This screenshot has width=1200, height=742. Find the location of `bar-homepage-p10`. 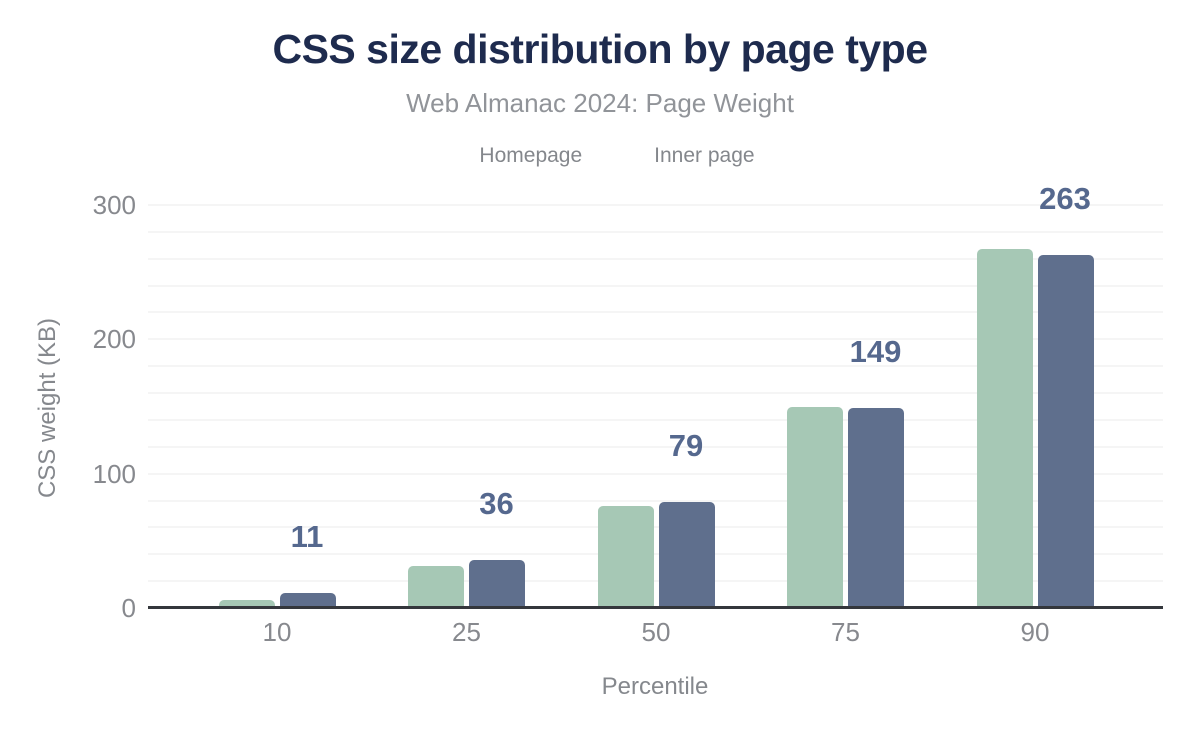

bar-homepage-p10 is located at coordinates (246, 603).